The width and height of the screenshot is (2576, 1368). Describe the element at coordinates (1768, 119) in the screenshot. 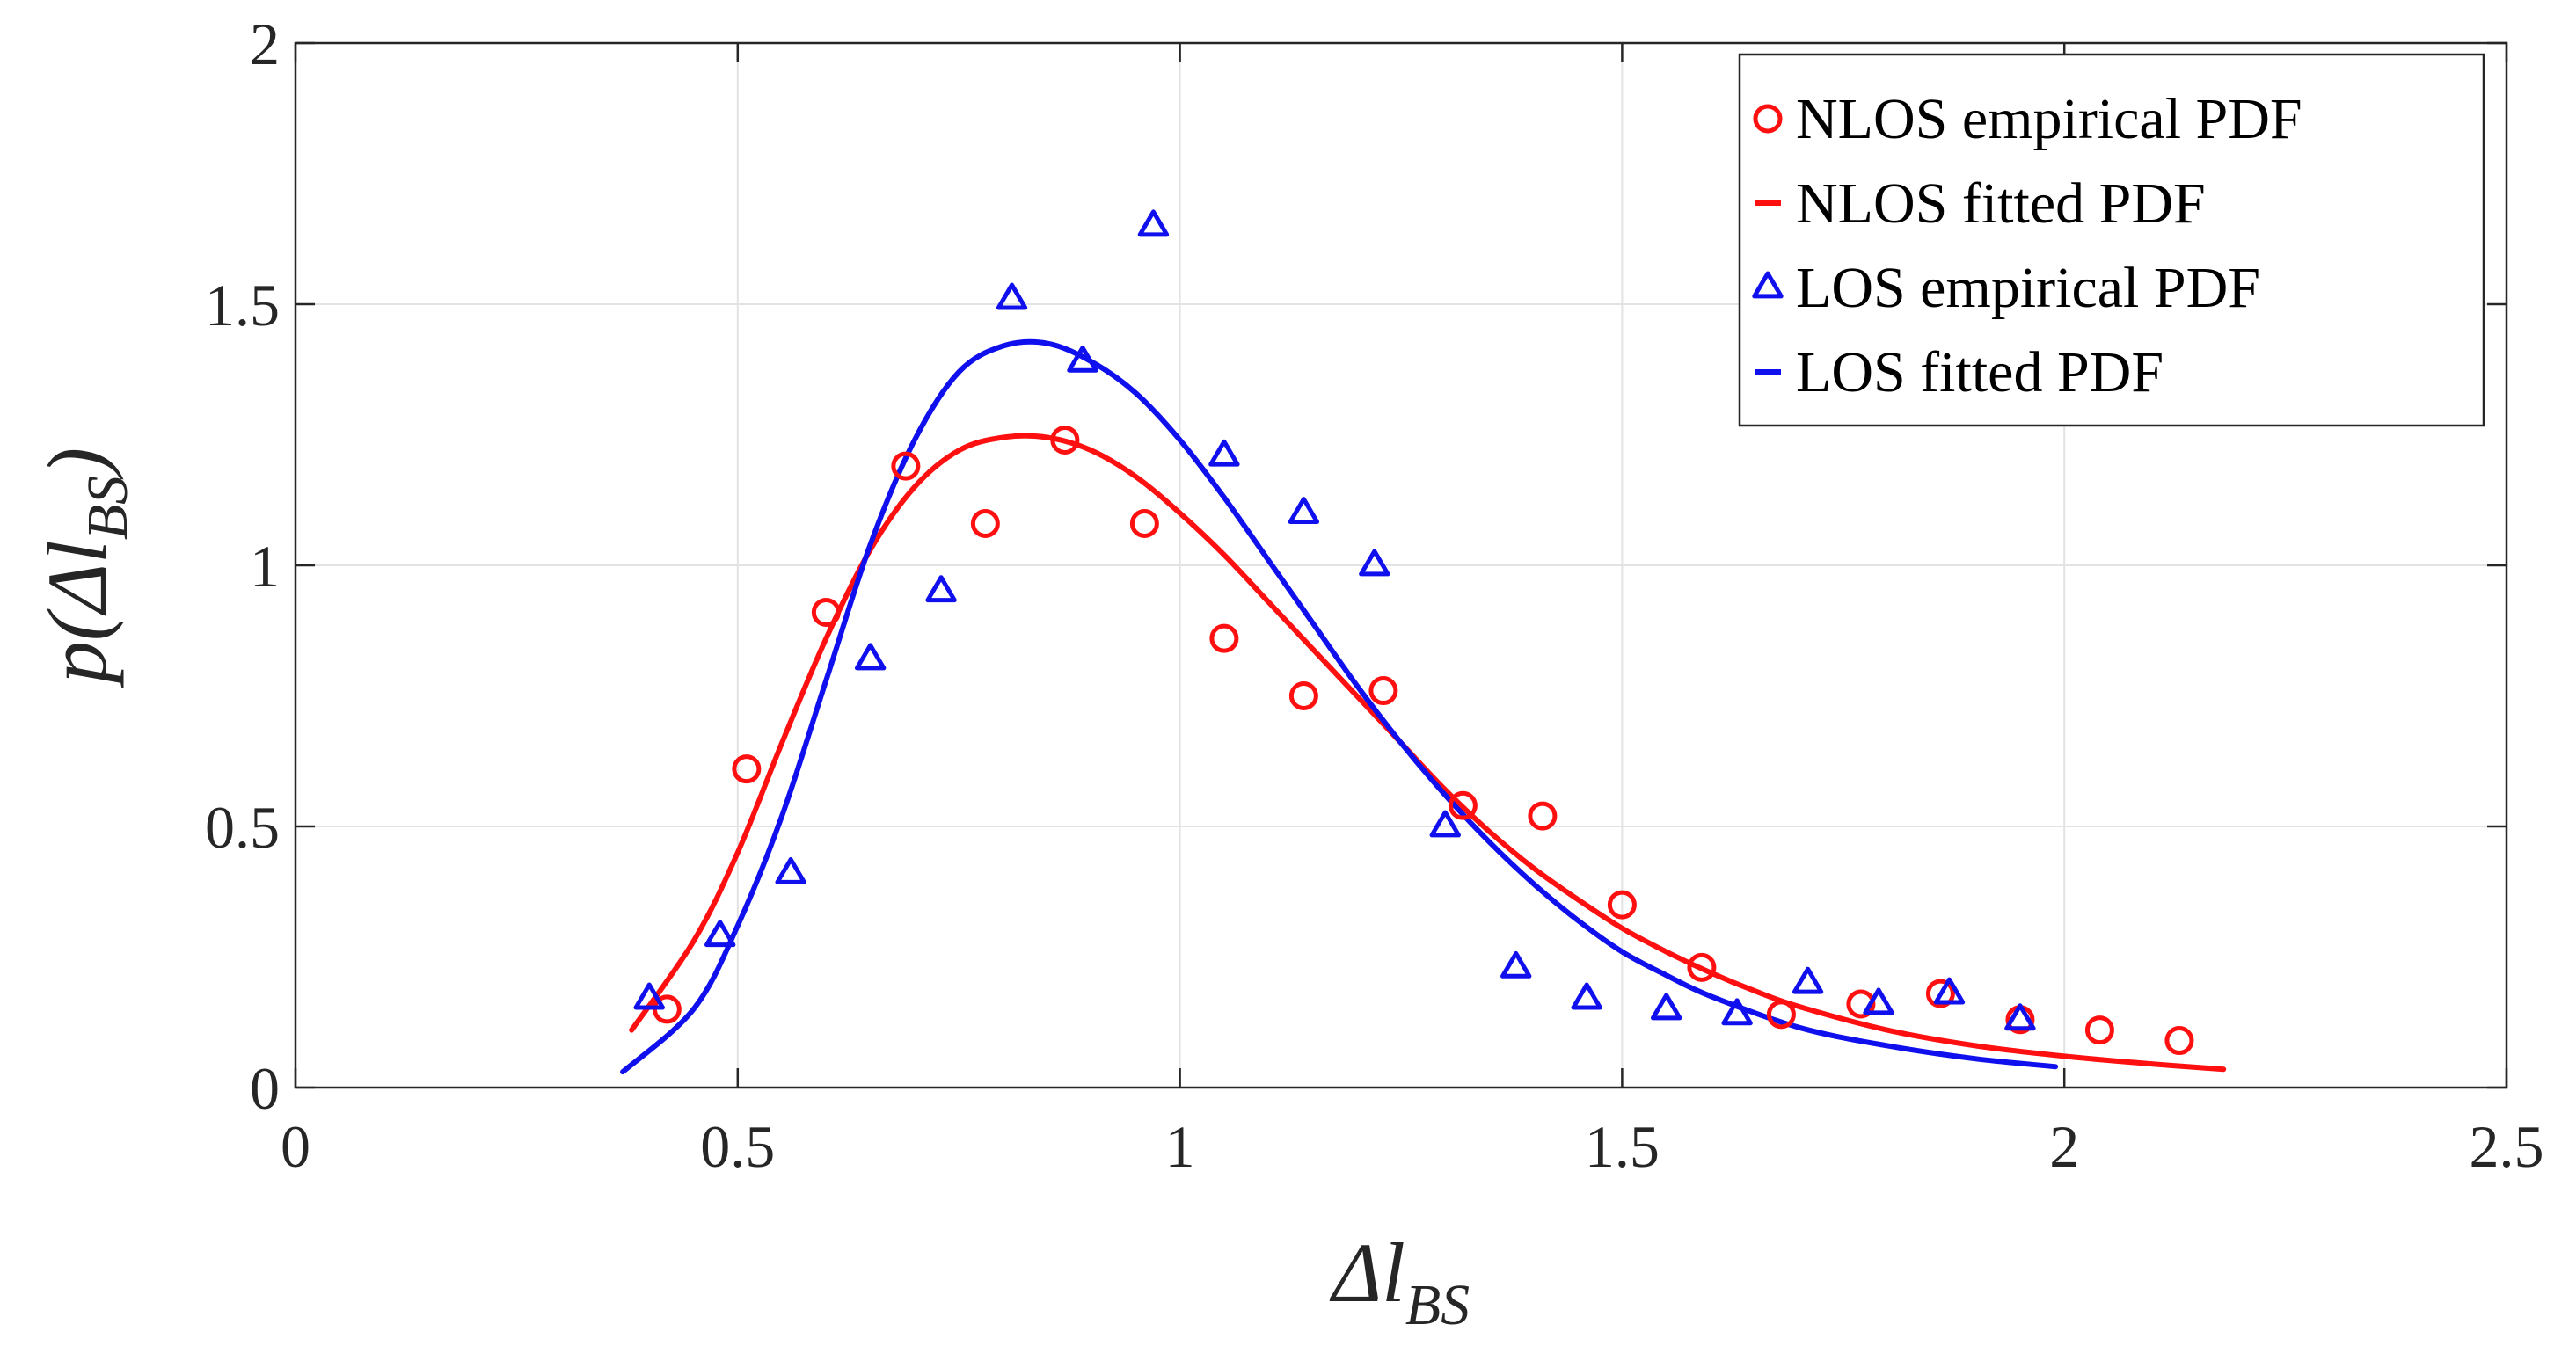

I see `legend-swatch-nlos-empirical-pdf` at that location.